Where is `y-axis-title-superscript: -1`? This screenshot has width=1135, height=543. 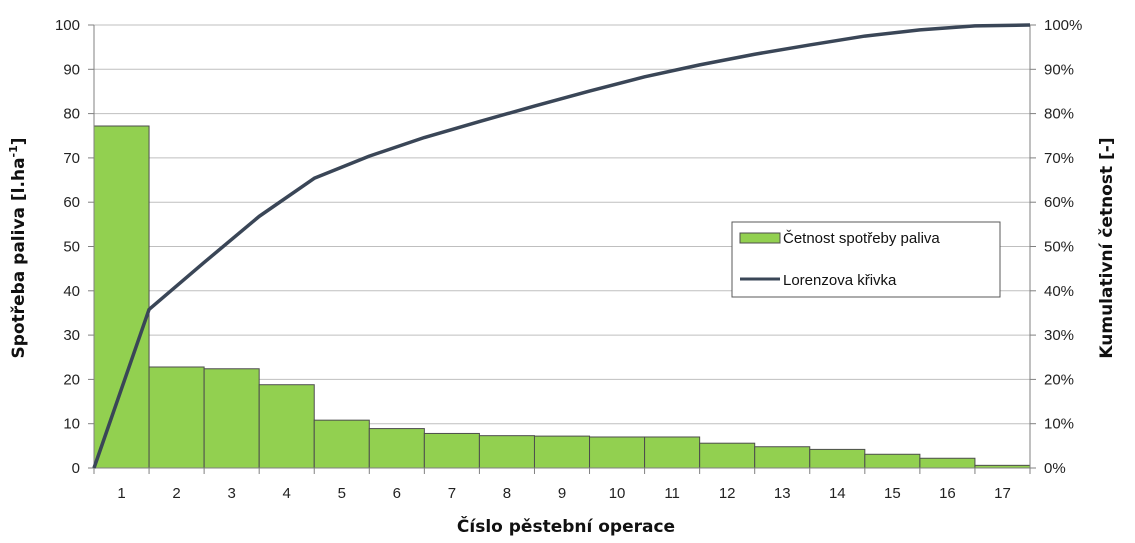 y-axis-title-superscript: -1 is located at coordinates (13, 151).